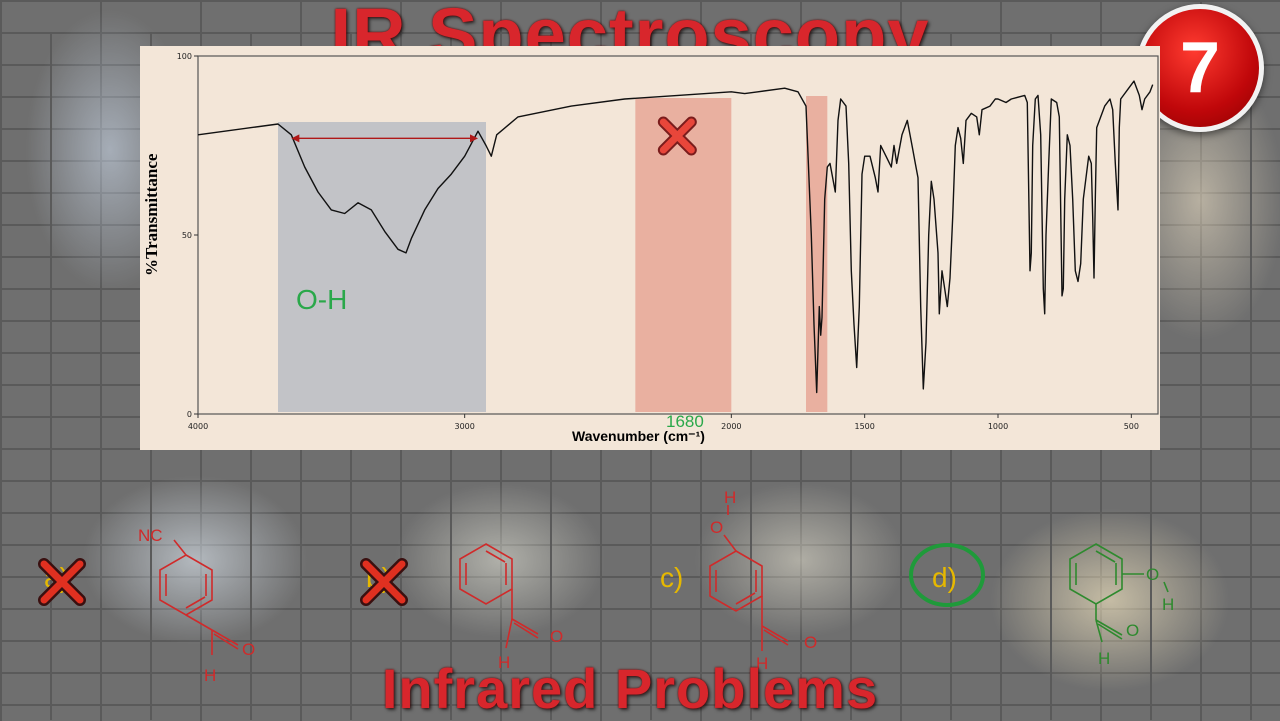 Image resolution: width=1280 pixels, height=721 pixels. What do you see at coordinates (1132, 630) in the screenshot?
I see `option-d-aldehyde-o: O` at bounding box center [1132, 630].